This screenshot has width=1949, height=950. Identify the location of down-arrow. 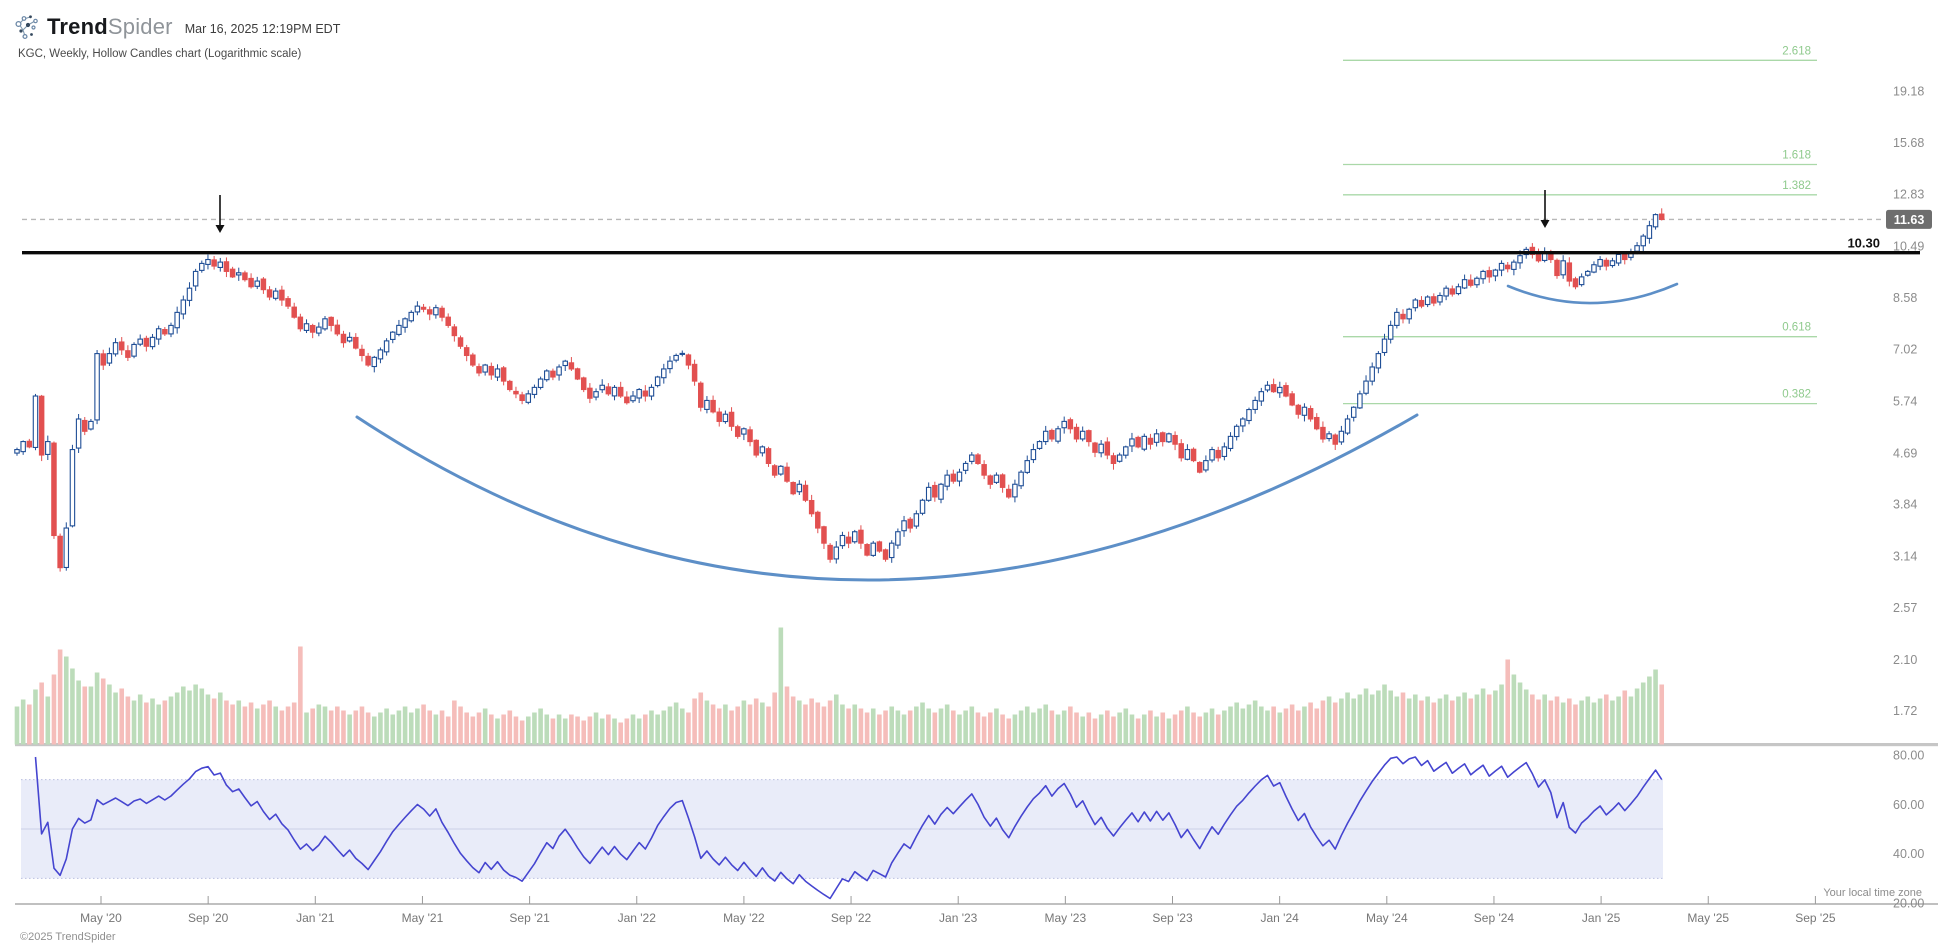
(1545, 209).